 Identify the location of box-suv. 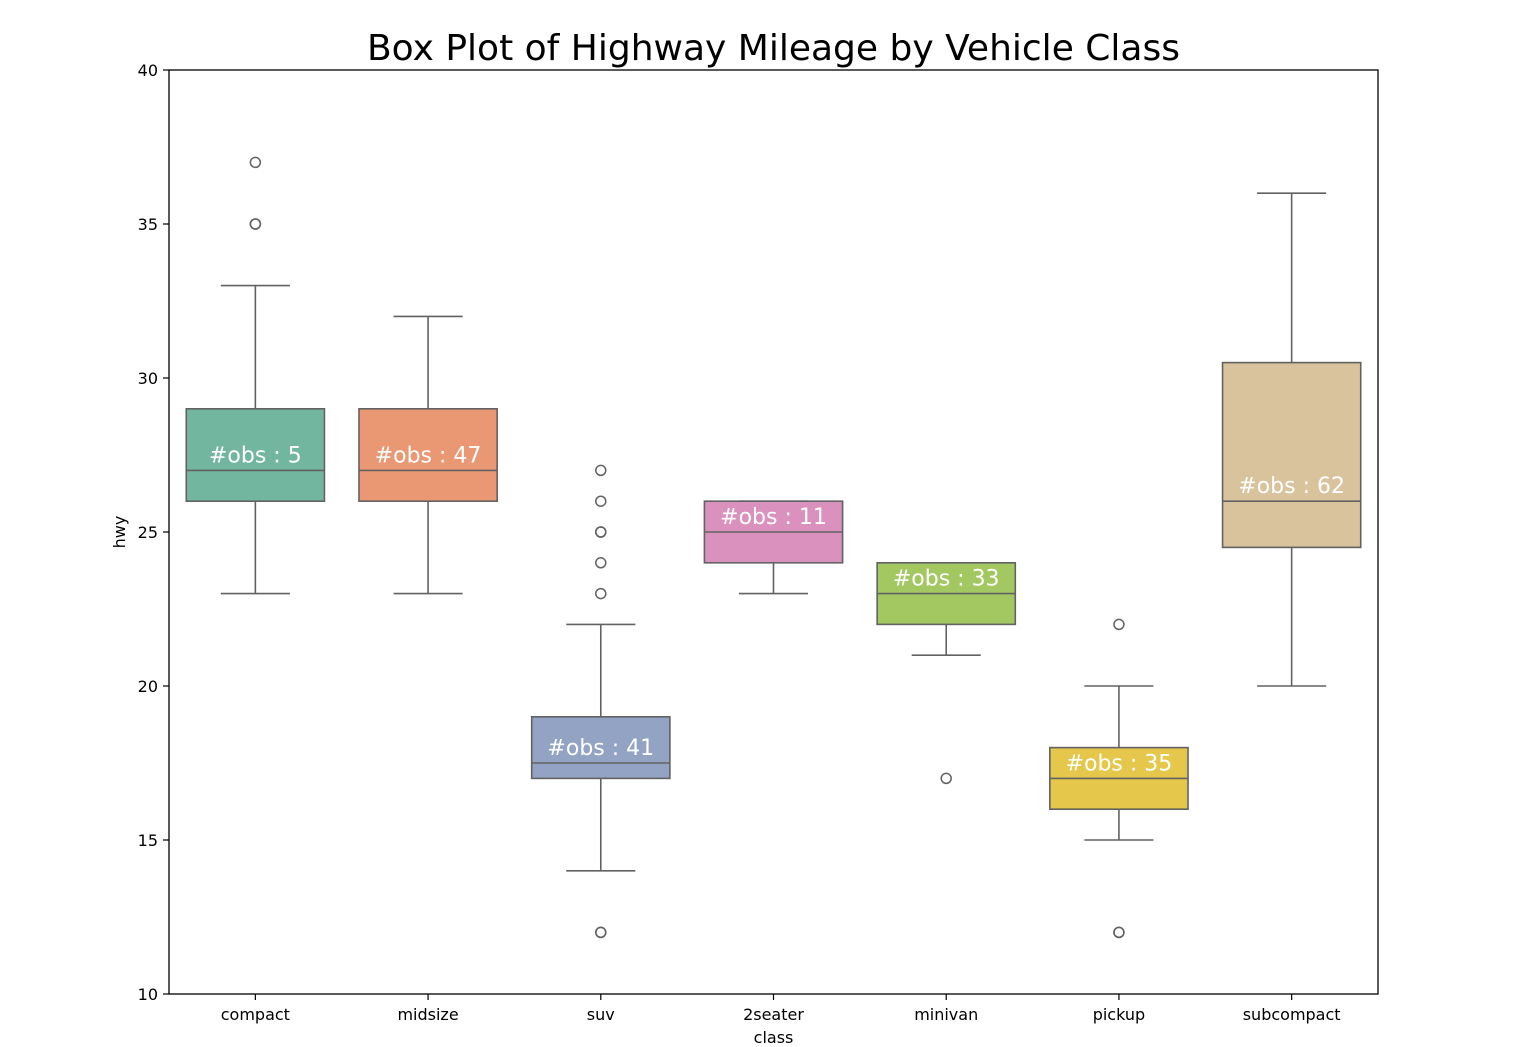
(600, 747).